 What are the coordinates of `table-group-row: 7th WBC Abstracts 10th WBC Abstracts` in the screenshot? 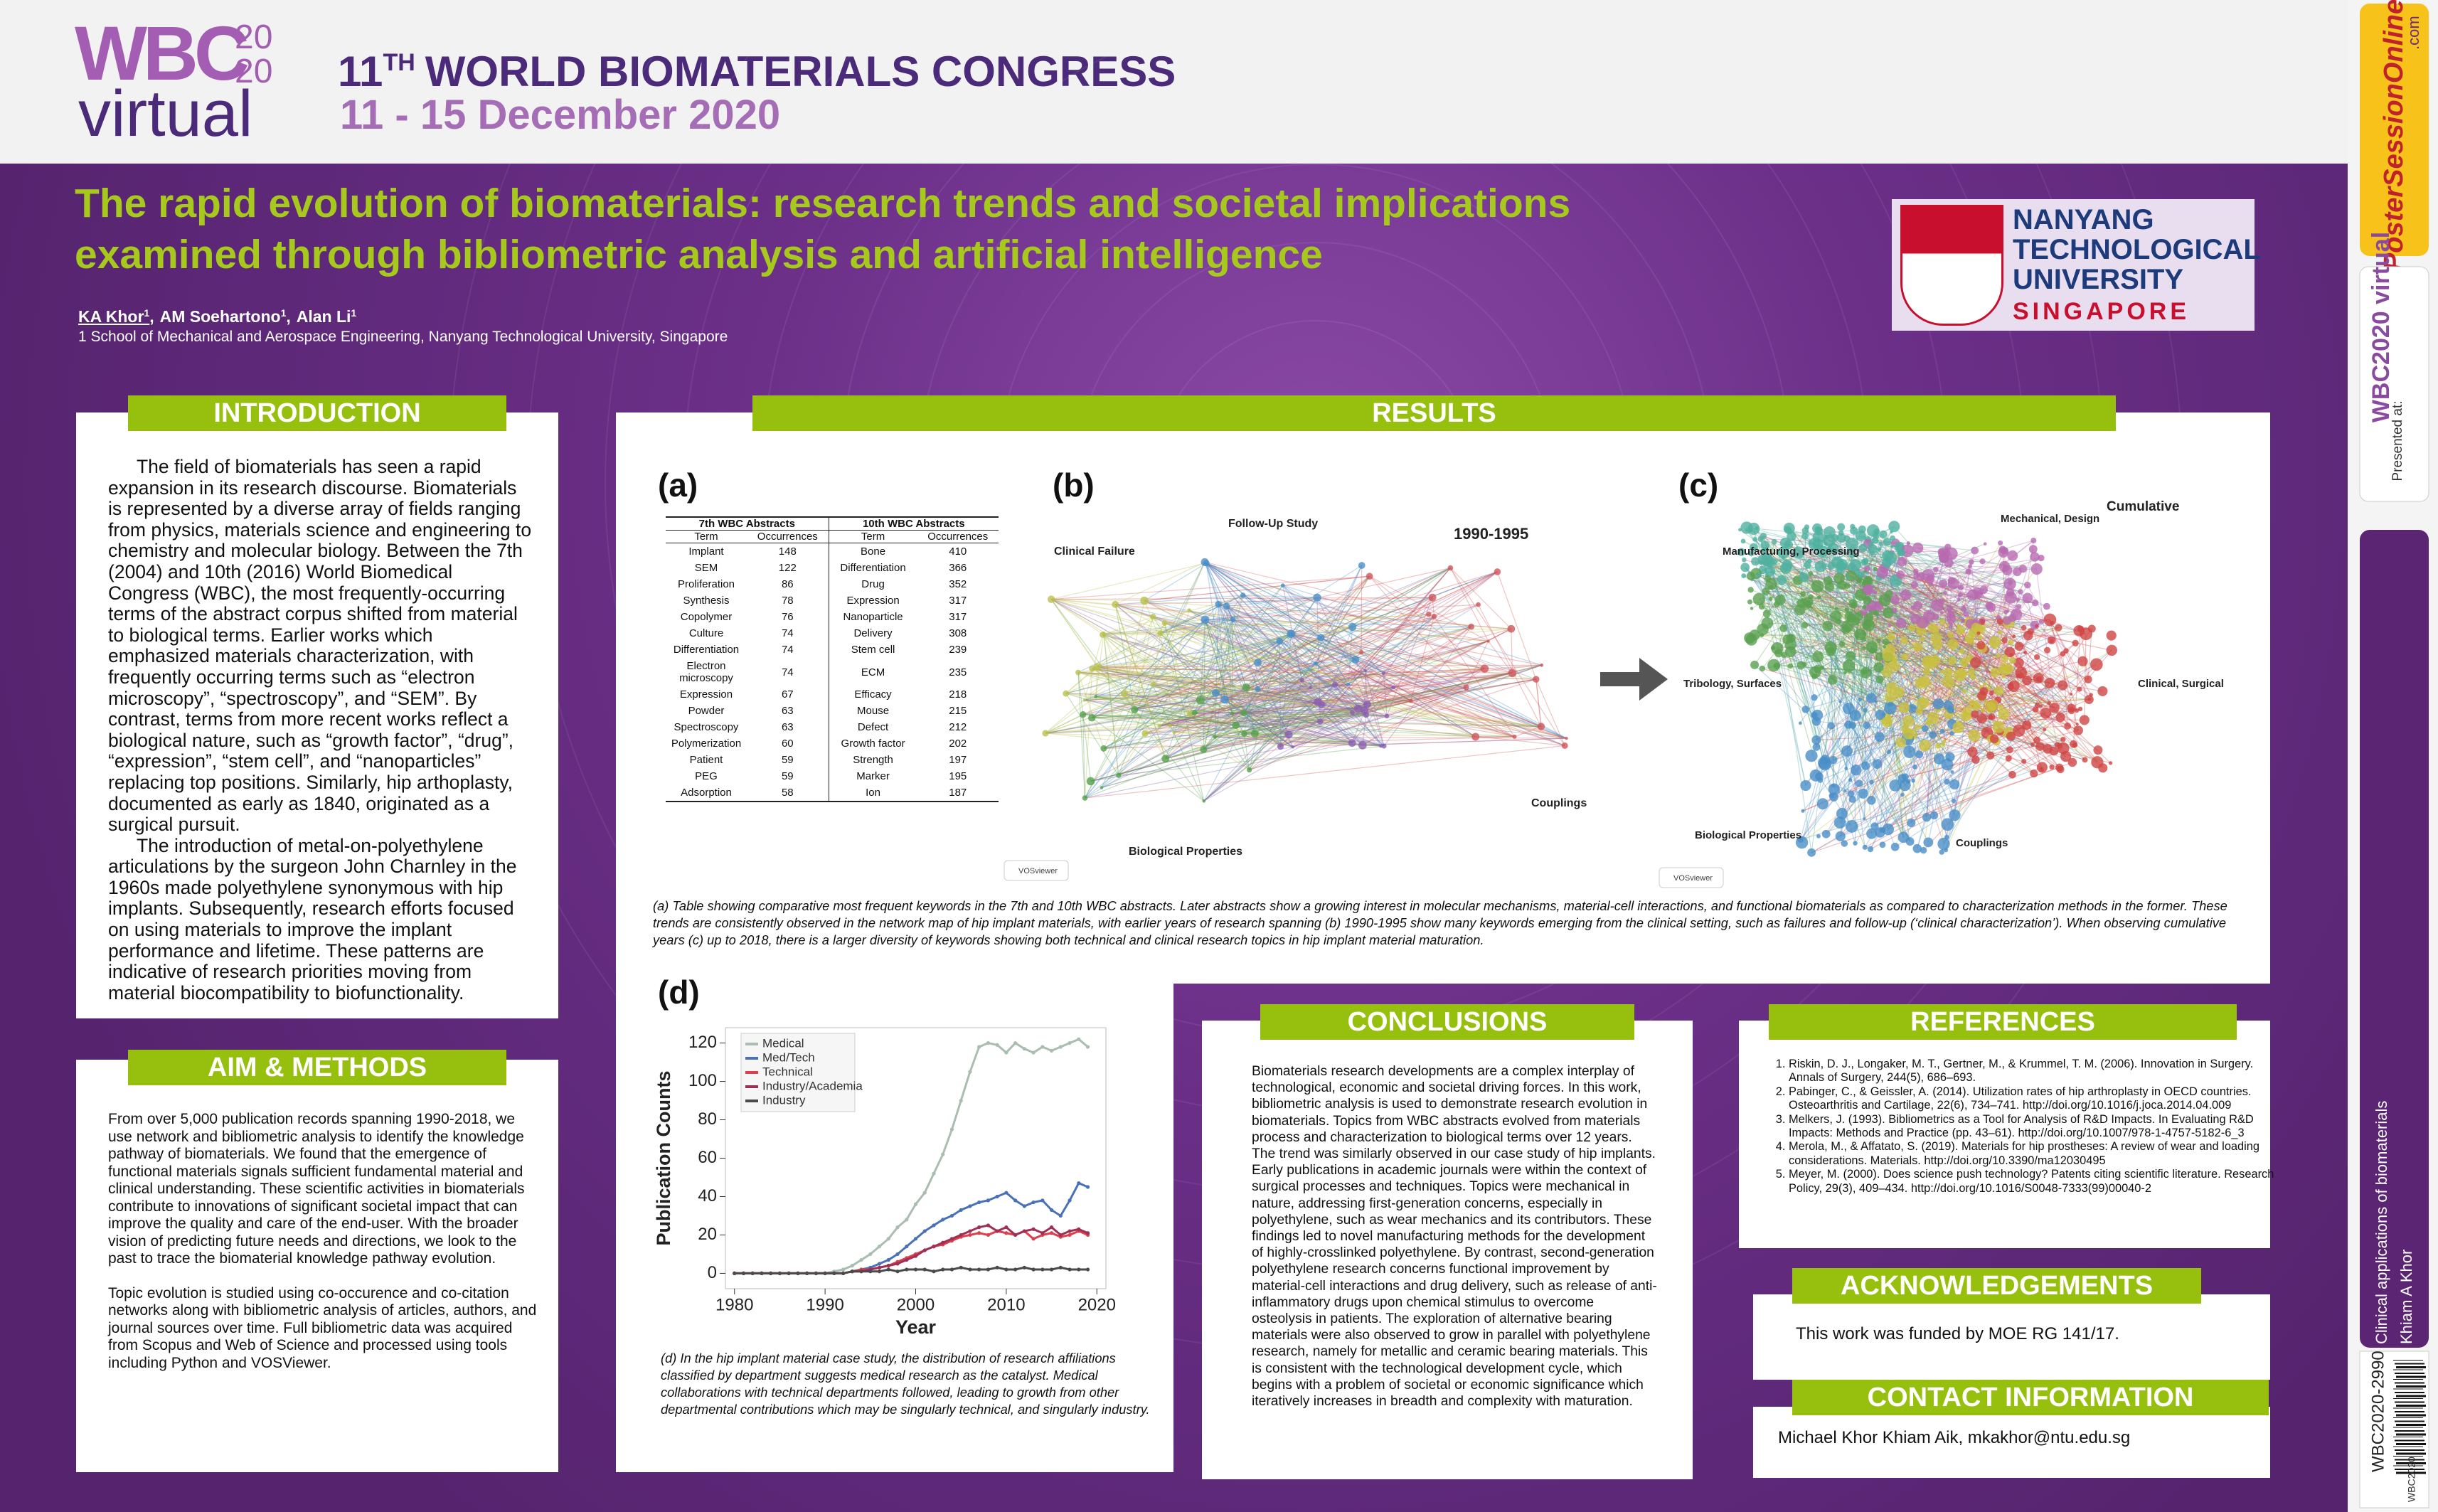 It's located at (832, 524).